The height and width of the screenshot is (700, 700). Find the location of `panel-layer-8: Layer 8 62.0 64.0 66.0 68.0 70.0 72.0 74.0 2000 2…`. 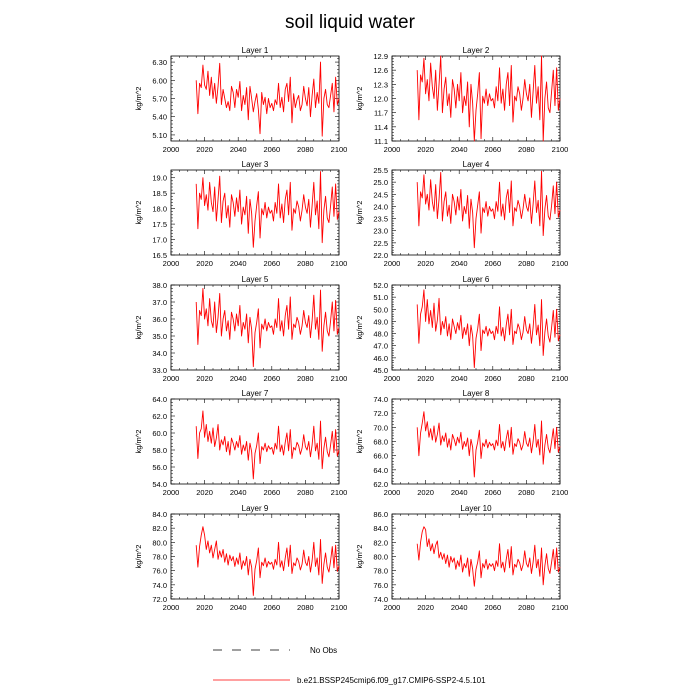

panel-layer-8: Layer 8 62.0 64.0 66.0 68.0 70.0 72.0 74.0 2000 2… is located at coordinates (461, 443).